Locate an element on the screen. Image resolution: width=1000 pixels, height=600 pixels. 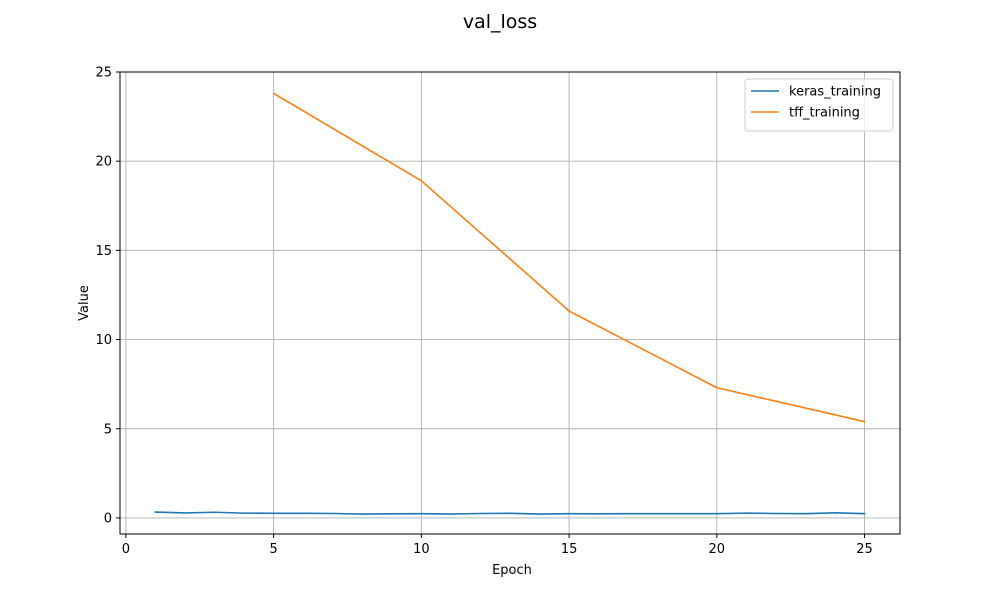
y-tick-label: 20 is located at coordinates (103, 162).